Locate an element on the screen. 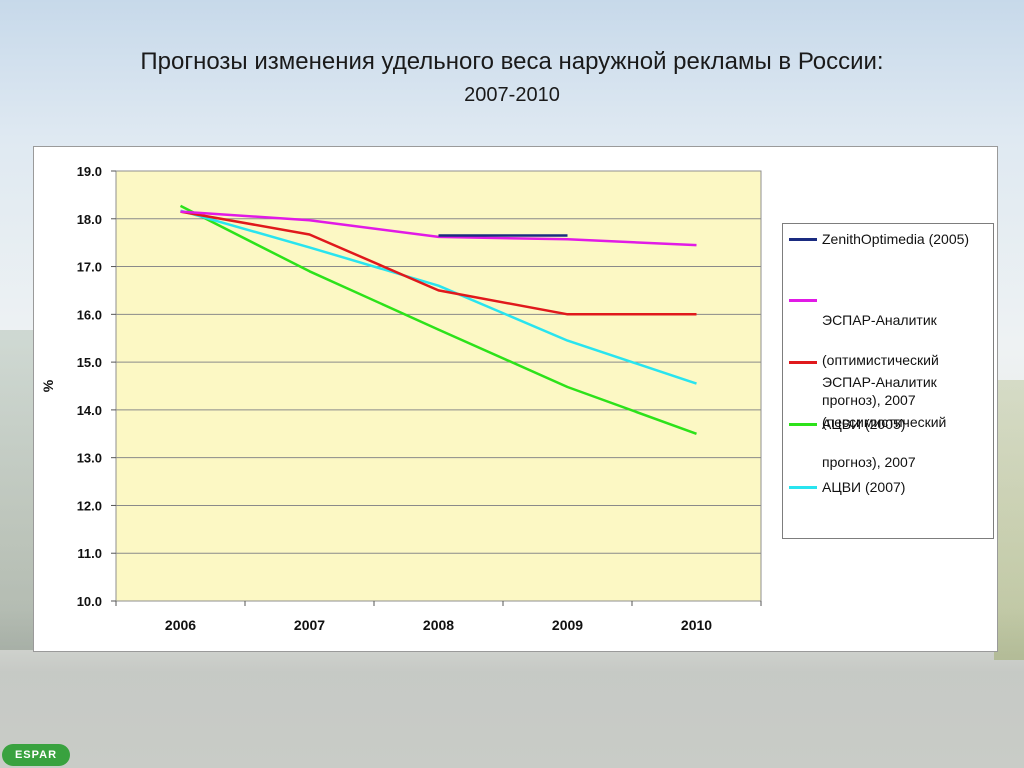 The width and height of the screenshot is (1024, 768). legend-swatch-espar-optimistic is located at coordinates (803, 300).